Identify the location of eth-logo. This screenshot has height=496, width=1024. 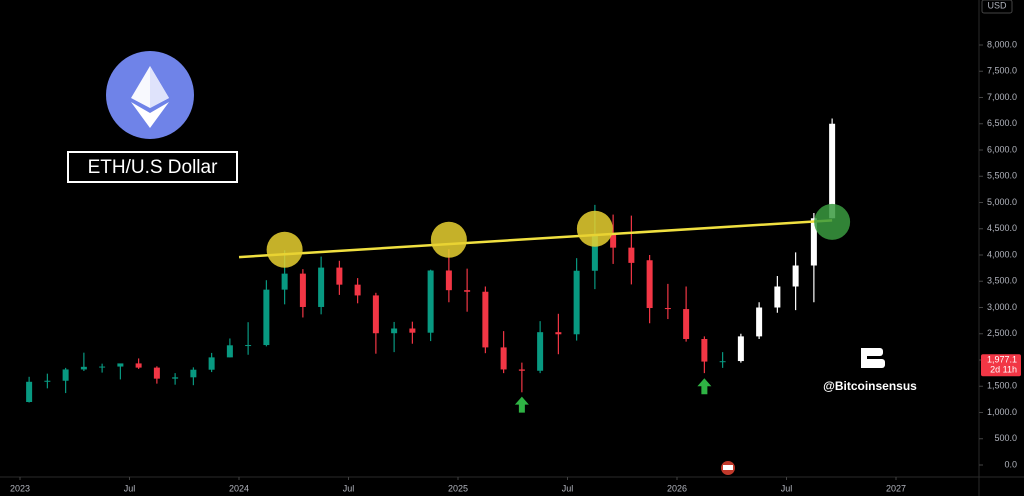
(150, 95).